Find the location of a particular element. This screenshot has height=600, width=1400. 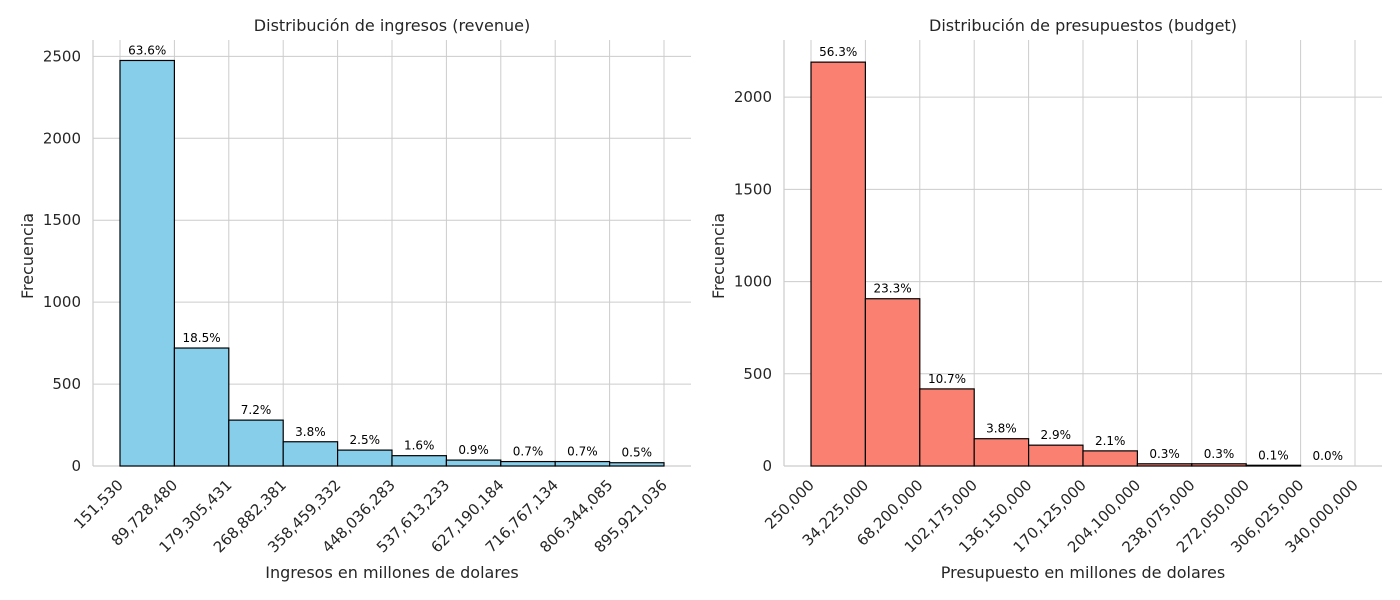

x-axis-label: Ingresos en millones de dolares is located at coordinates (392, 572).